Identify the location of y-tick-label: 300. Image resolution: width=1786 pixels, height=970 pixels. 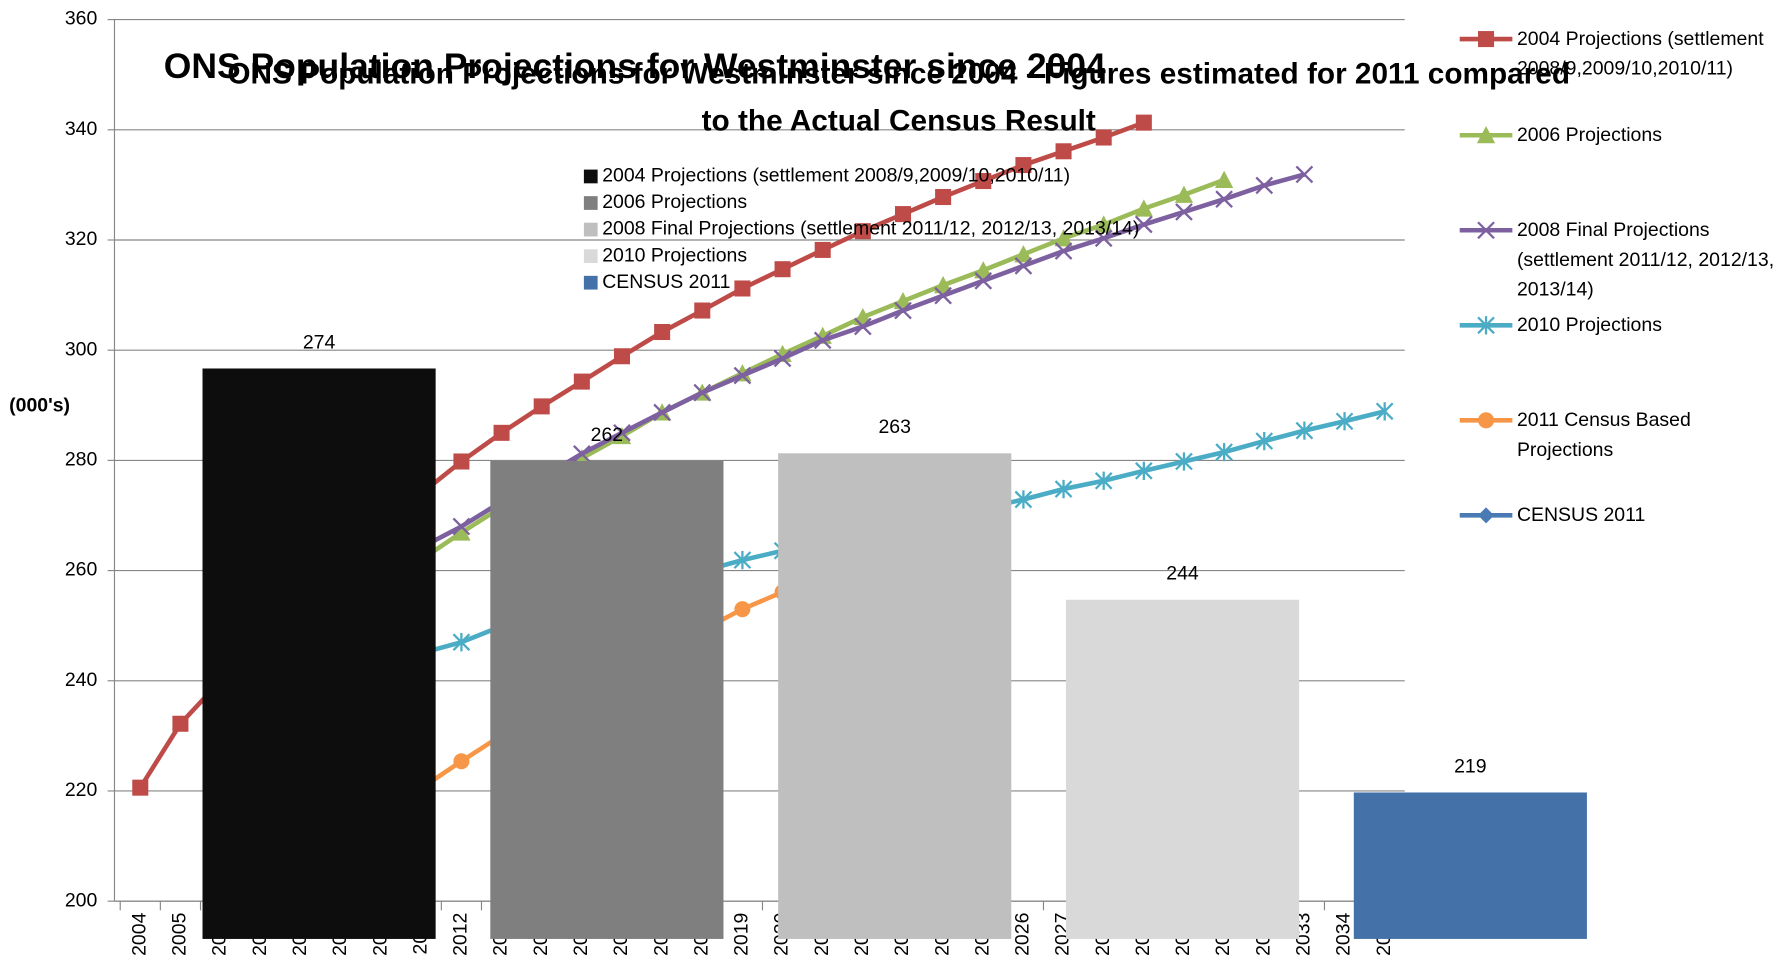
(81, 349).